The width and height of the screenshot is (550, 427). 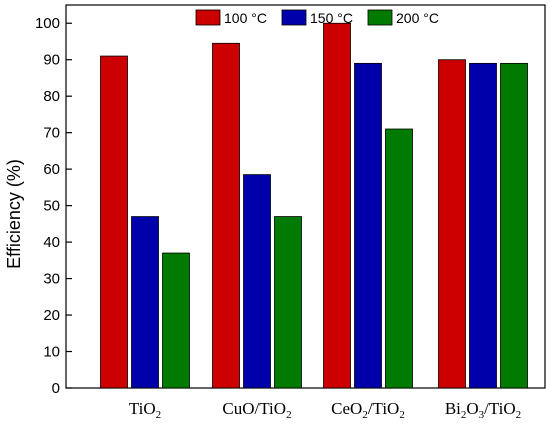 I want to click on y-tick-label: 10, so click(x=51, y=352).